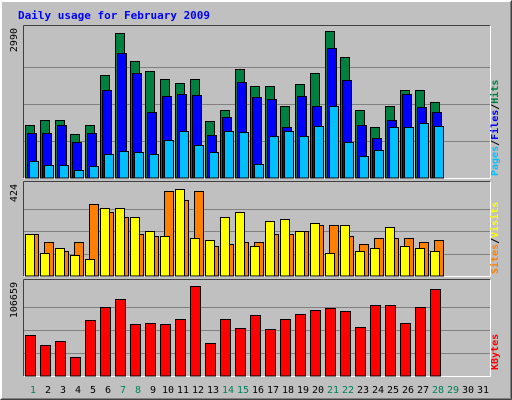 Image resolution: width=512 pixels, height=400 pixels. I want to click on x-tick-label-day-8: 8, so click(138, 390).